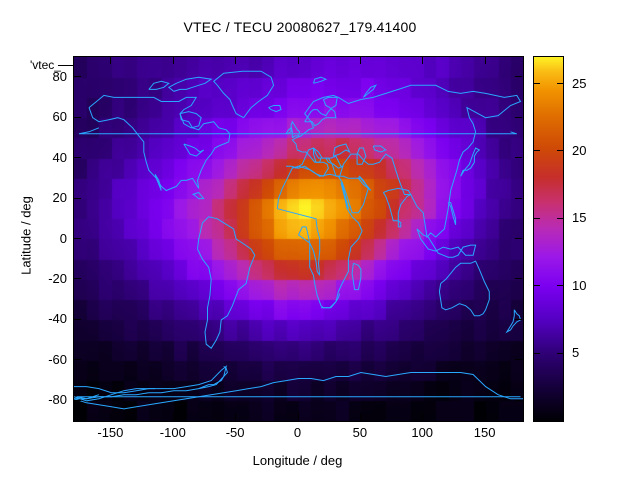  Describe the element at coordinates (576, 353) in the screenshot. I see `colorbar-tick-label: 5` at that location.